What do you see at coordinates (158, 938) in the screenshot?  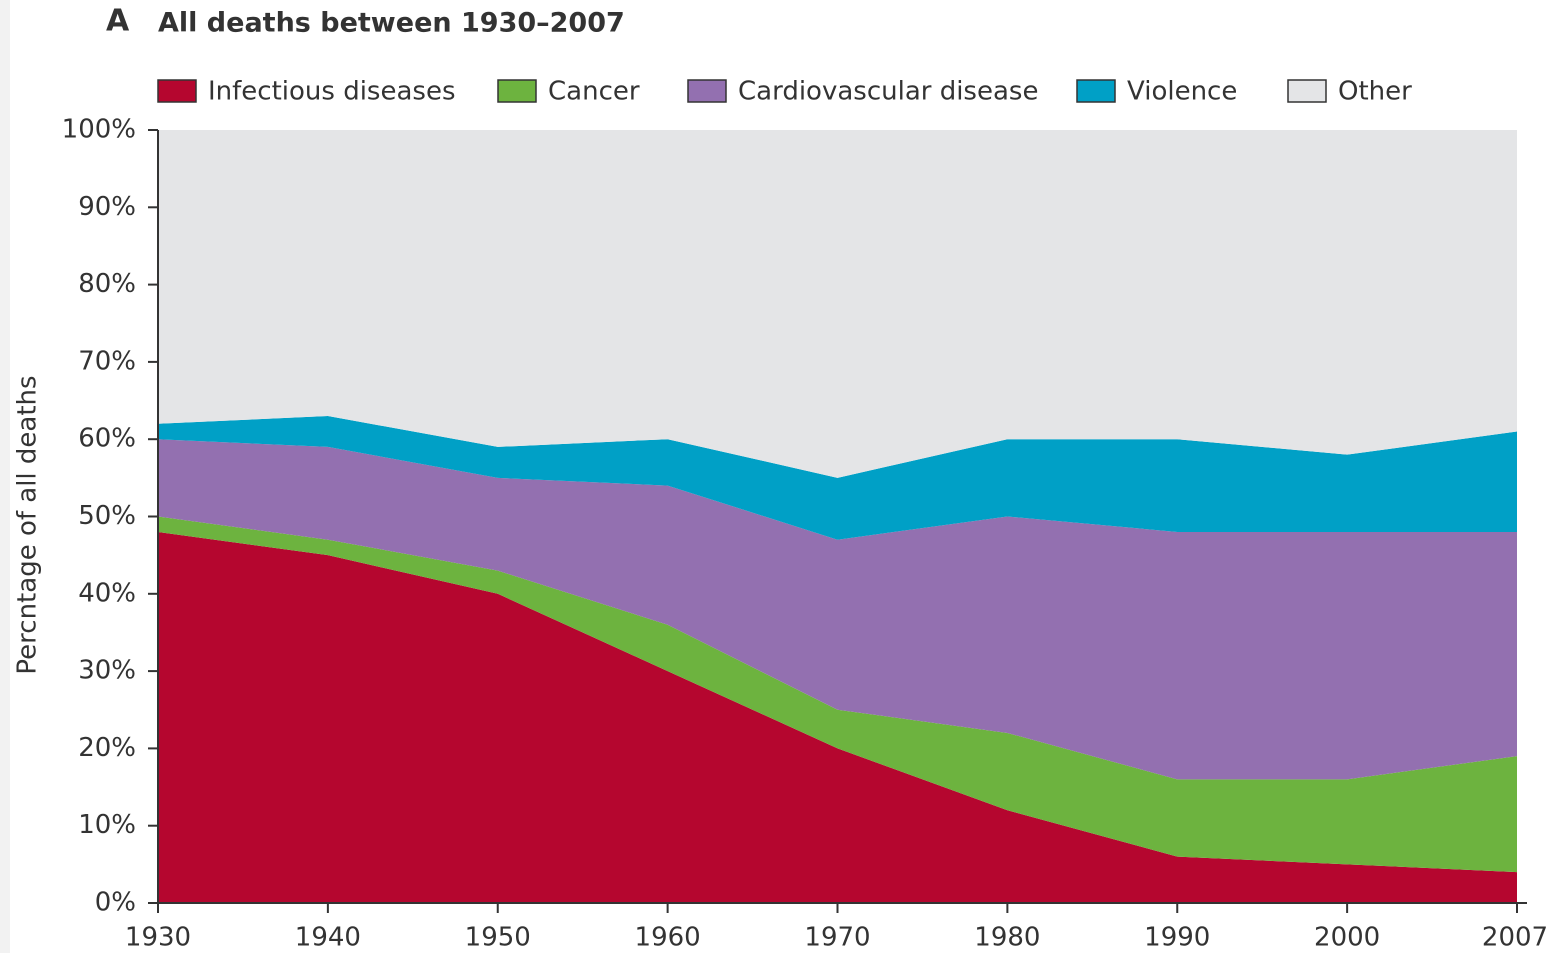 I see `x-tick-label: 1930` at bounding box center [158, 938].